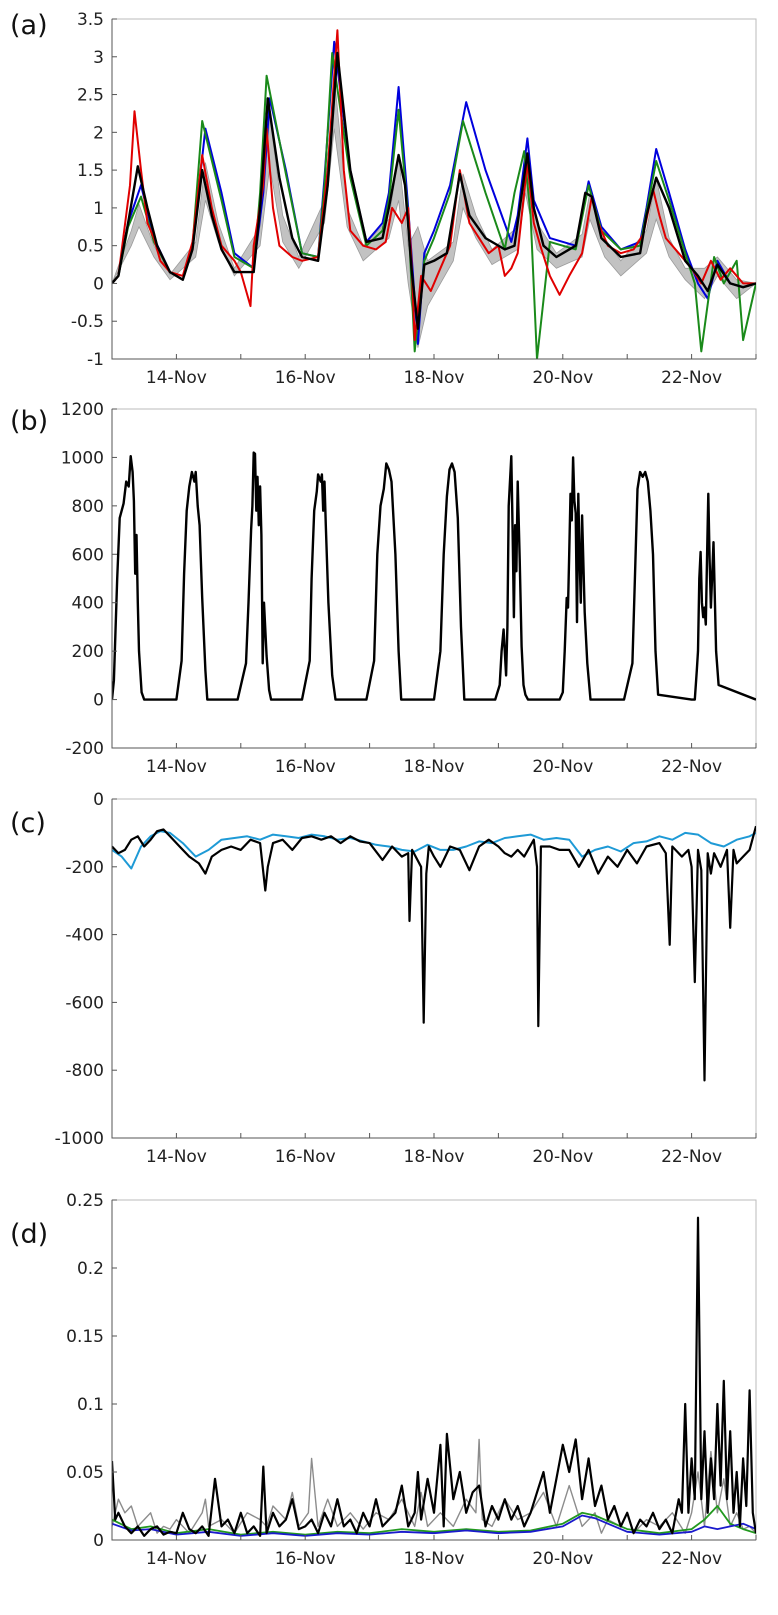 The height and width of the screenshot is (1615, 778). I want to click on panel-b-plot-area, so click(434, 576).